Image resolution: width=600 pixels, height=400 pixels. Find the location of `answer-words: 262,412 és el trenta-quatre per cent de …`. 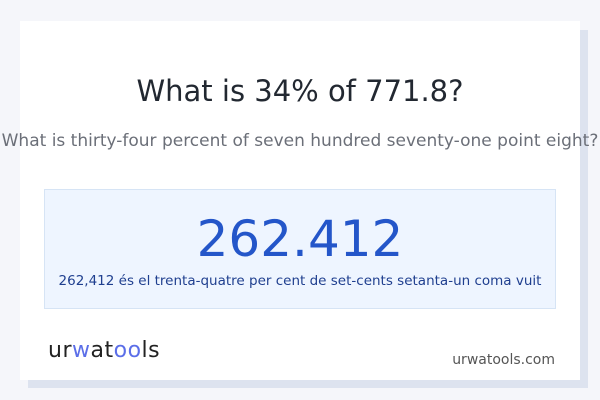

answer-words: 262,412 és el trenta-quatre per cent de … is located at coordinates (300, 281).